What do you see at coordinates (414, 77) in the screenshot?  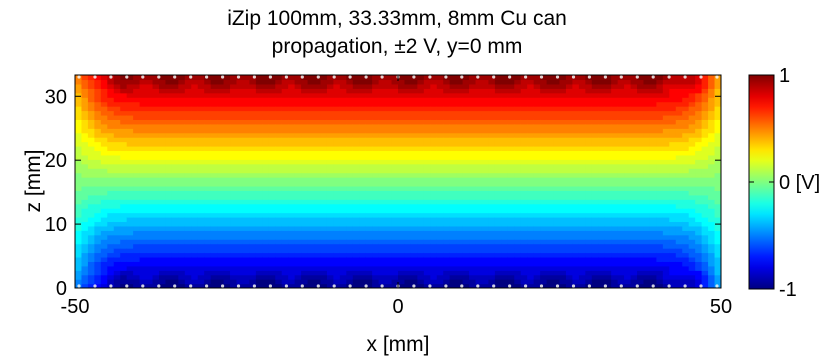 I see `top-electrode-dot` at bounding box center [414, 77].